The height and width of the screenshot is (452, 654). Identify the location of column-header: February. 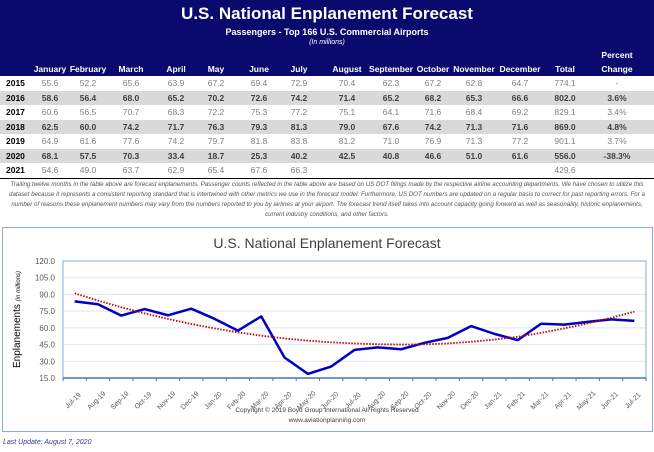
(88, 69).